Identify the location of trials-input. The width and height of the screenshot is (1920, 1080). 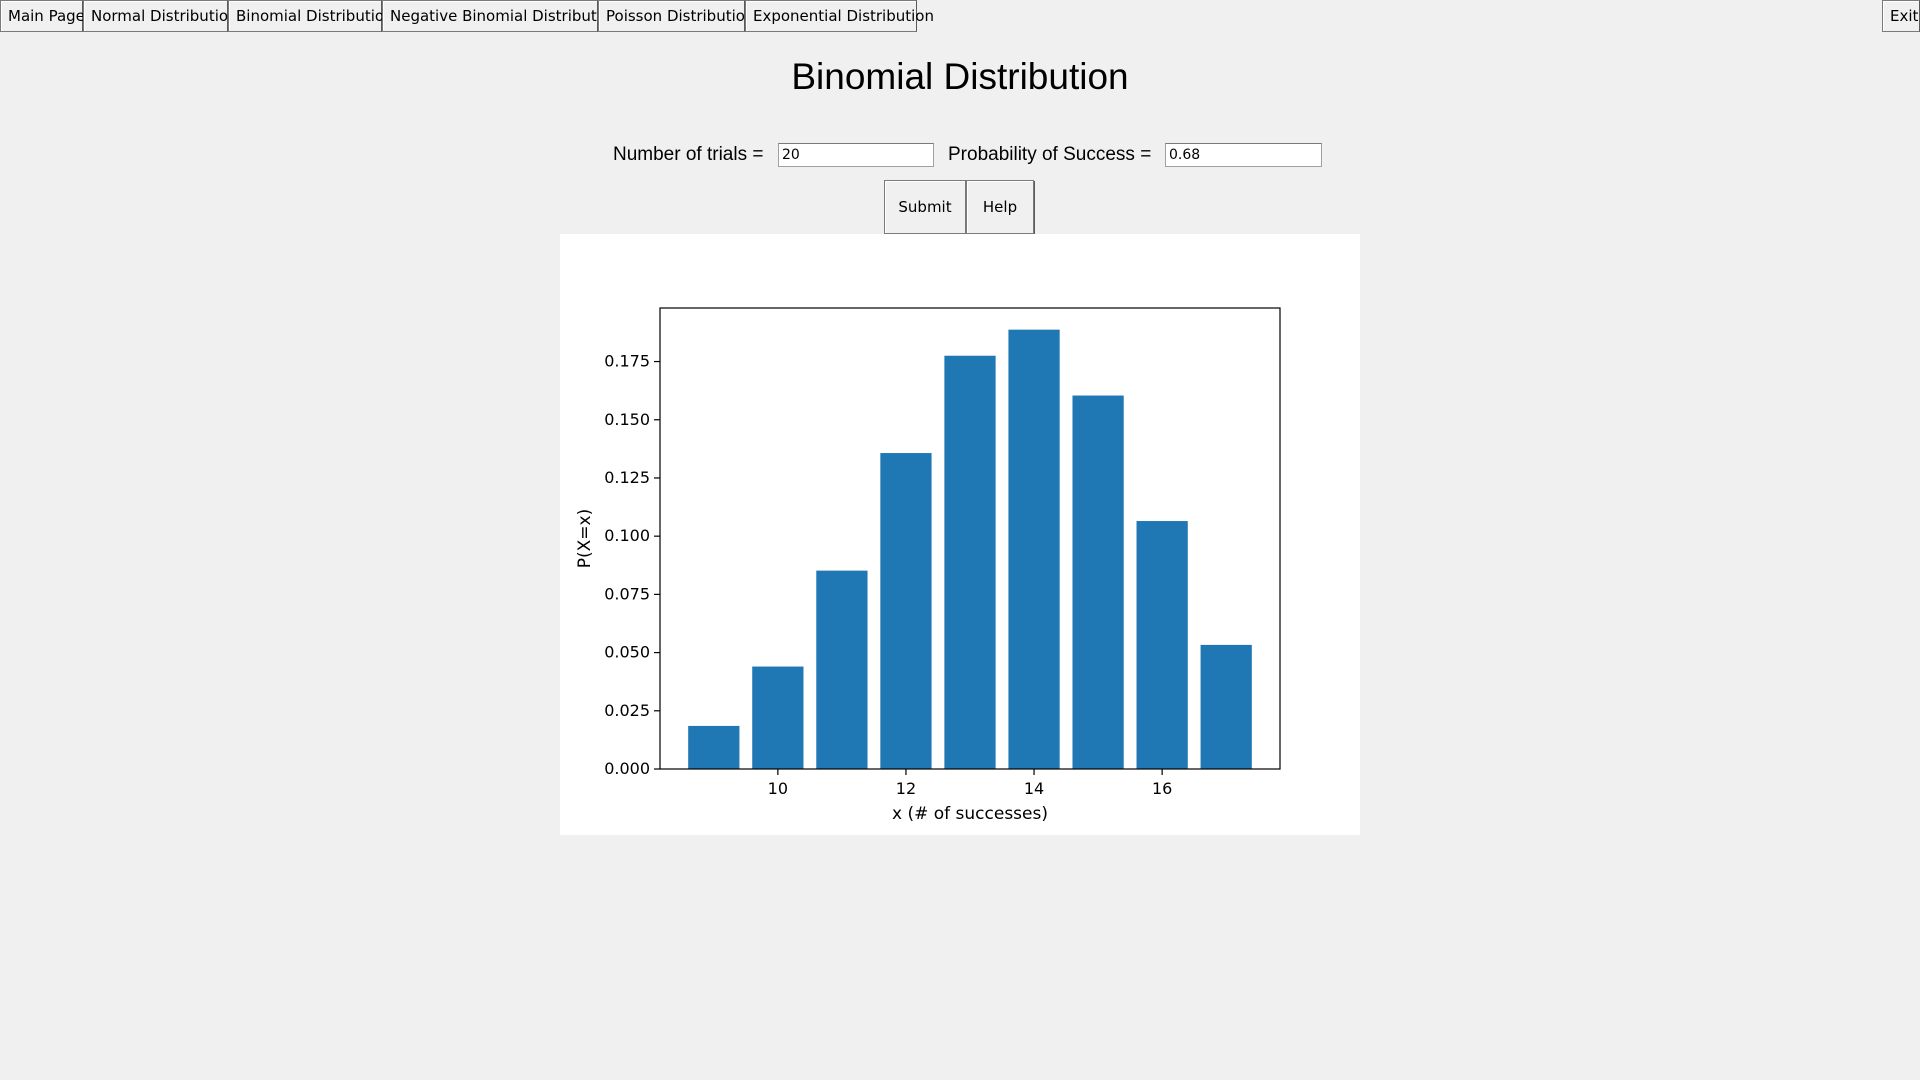
(856, 155).